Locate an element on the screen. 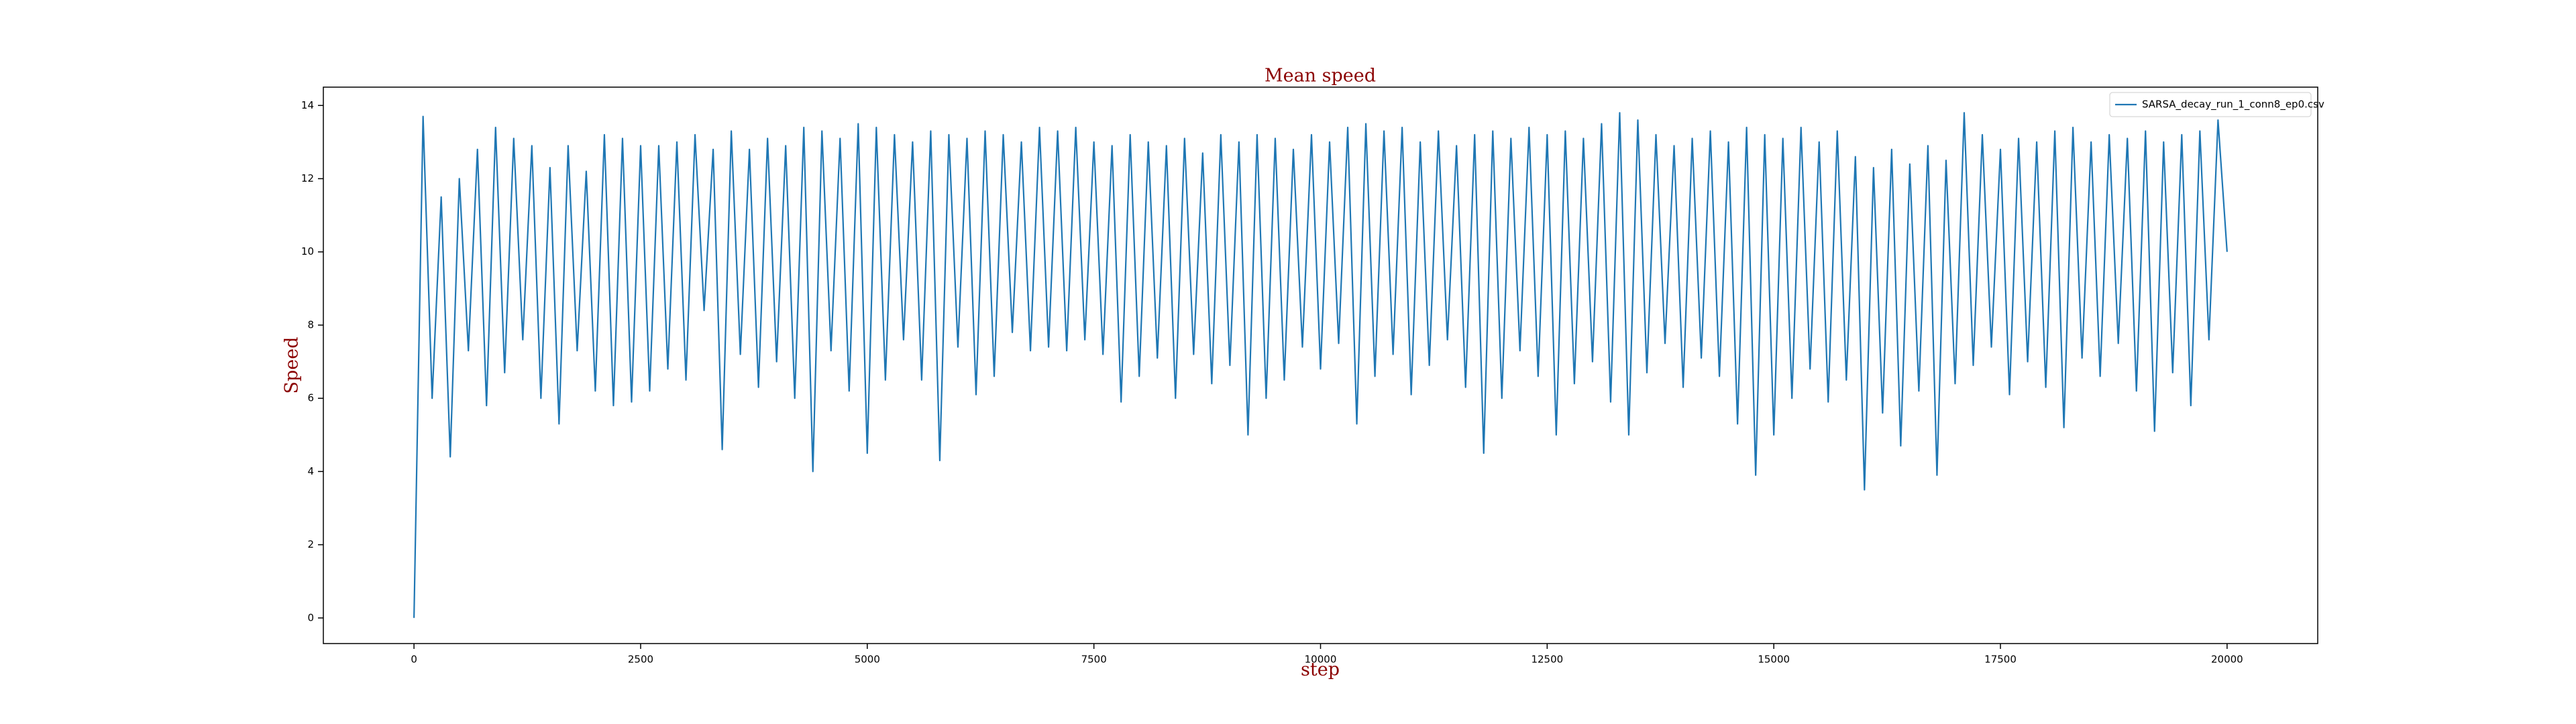  x-tick-label: 17500 is located at coordinates (2000, 660).